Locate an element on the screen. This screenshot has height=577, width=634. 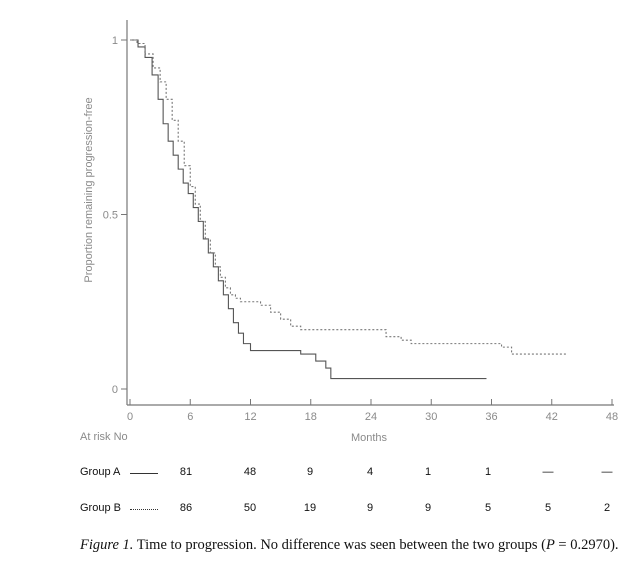
x-axis-label: Months is located at coordinates (369, 438).